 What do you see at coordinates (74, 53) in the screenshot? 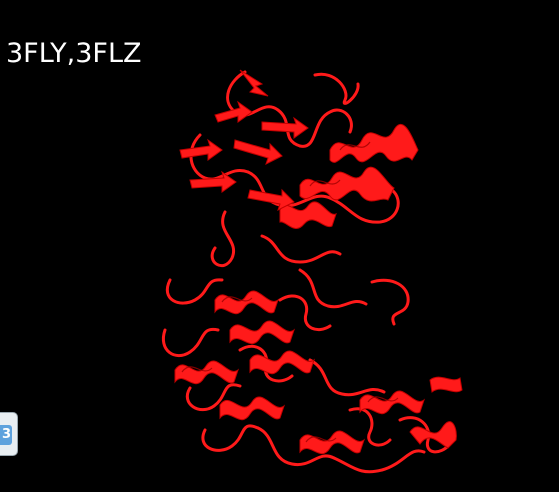
I see `structure-title: 3FLY,3FLZ` at bounding box center [74, 53].